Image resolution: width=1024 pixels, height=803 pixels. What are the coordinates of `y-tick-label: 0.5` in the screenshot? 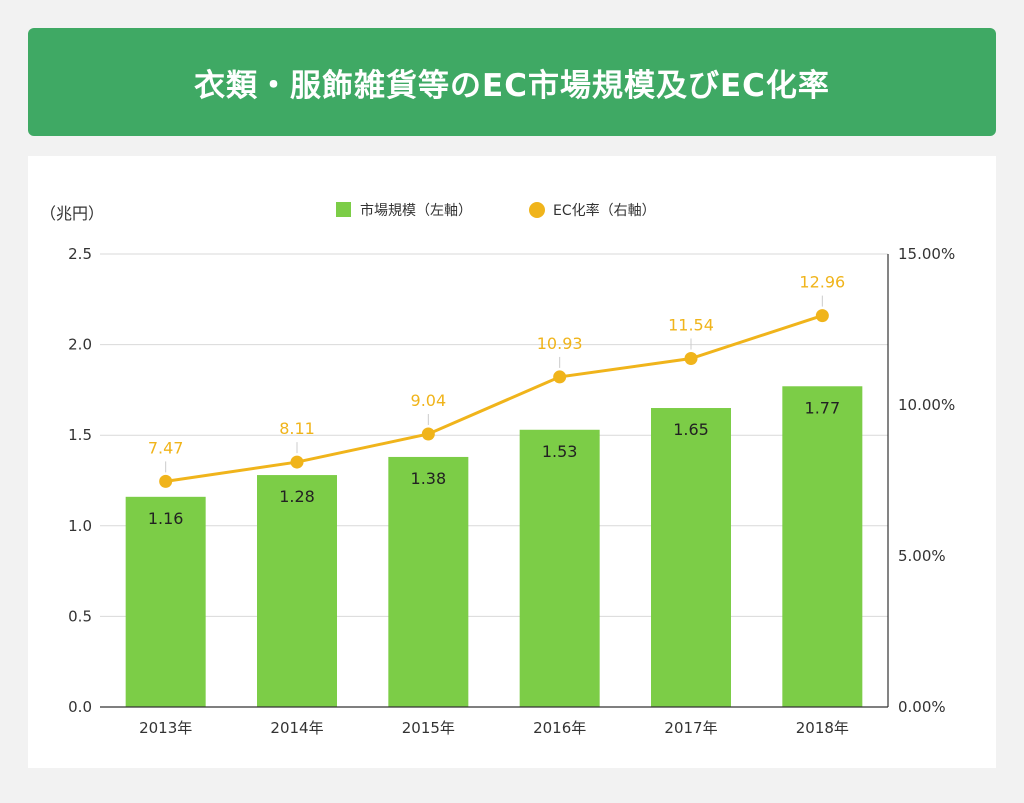 It's located at (80, 616).